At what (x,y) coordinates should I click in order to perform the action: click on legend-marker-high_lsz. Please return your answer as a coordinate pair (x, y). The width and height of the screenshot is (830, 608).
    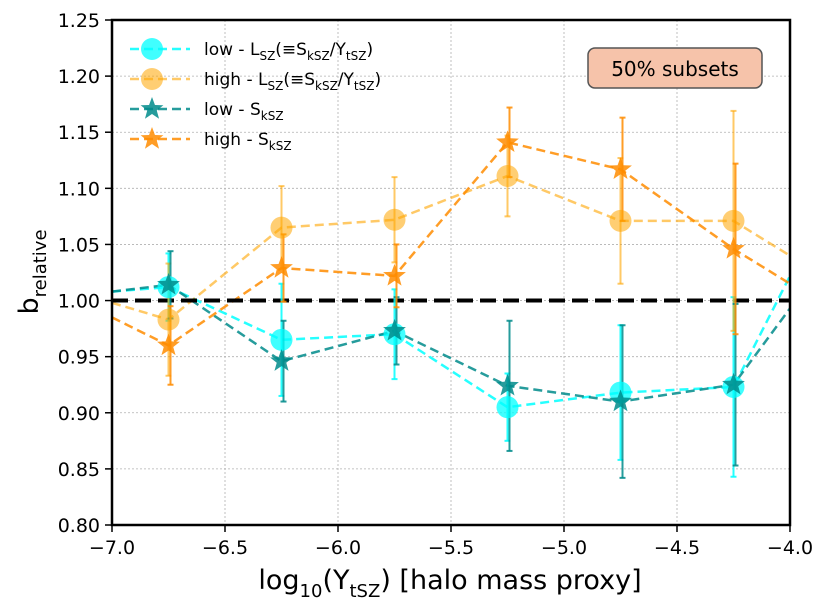
    Looking at the image, I should click on (152, 79).